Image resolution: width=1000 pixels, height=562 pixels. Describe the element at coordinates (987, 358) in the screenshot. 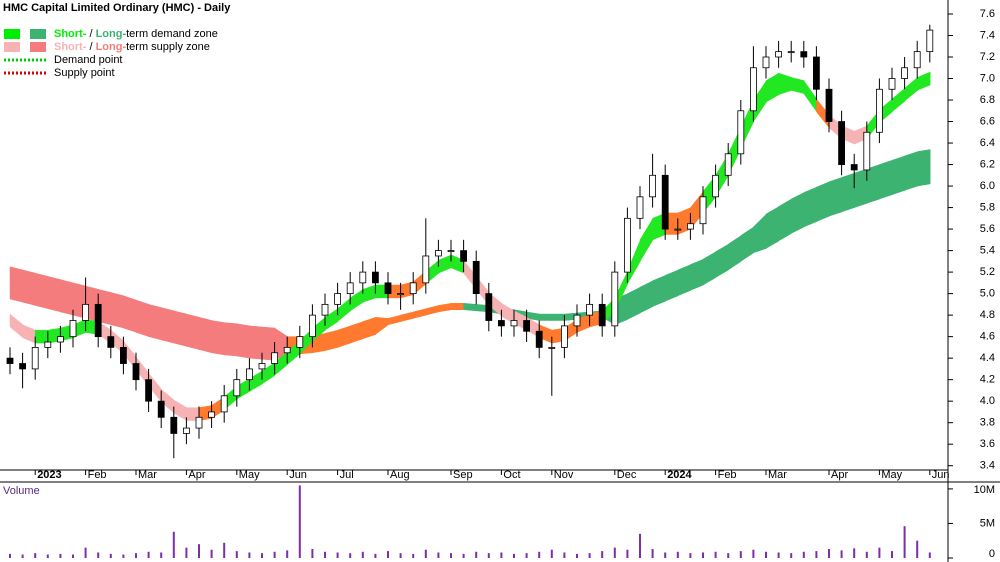

I see `y-tick-label: 4.4` at that location.